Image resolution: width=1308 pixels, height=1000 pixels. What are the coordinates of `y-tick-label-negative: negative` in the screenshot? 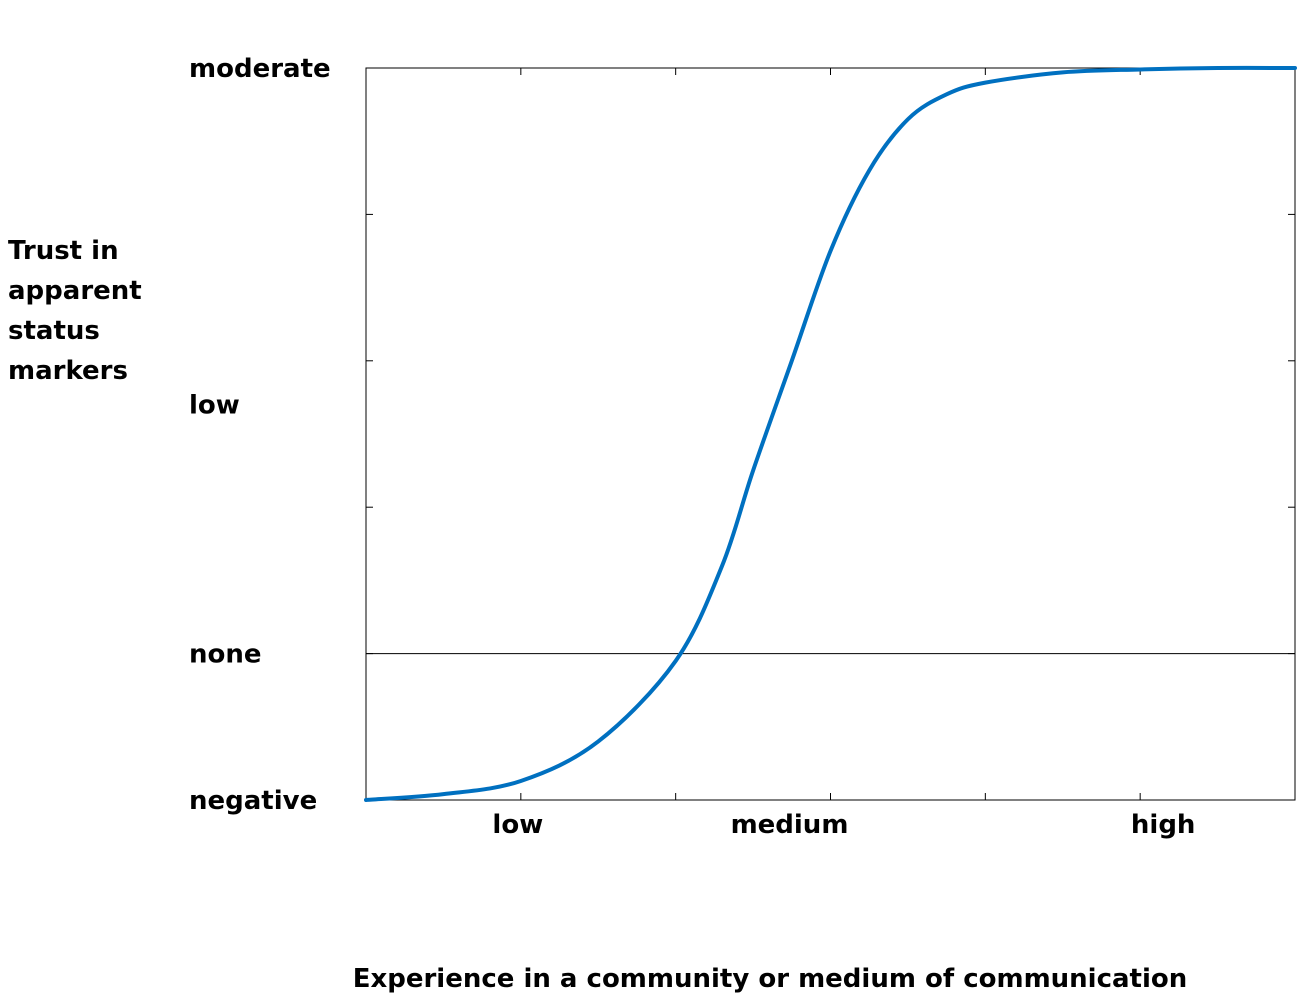 It's located at (253, 801).